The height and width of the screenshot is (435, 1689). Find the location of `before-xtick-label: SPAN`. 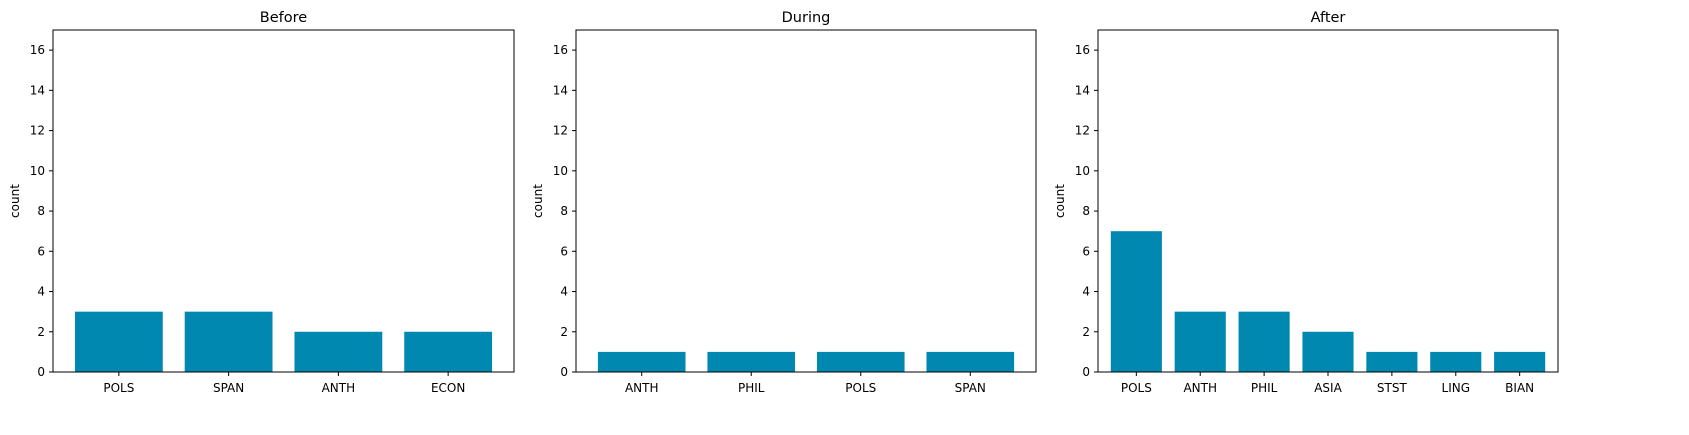

before-xtick-label: SPAN is located at coordinates (228, 388).